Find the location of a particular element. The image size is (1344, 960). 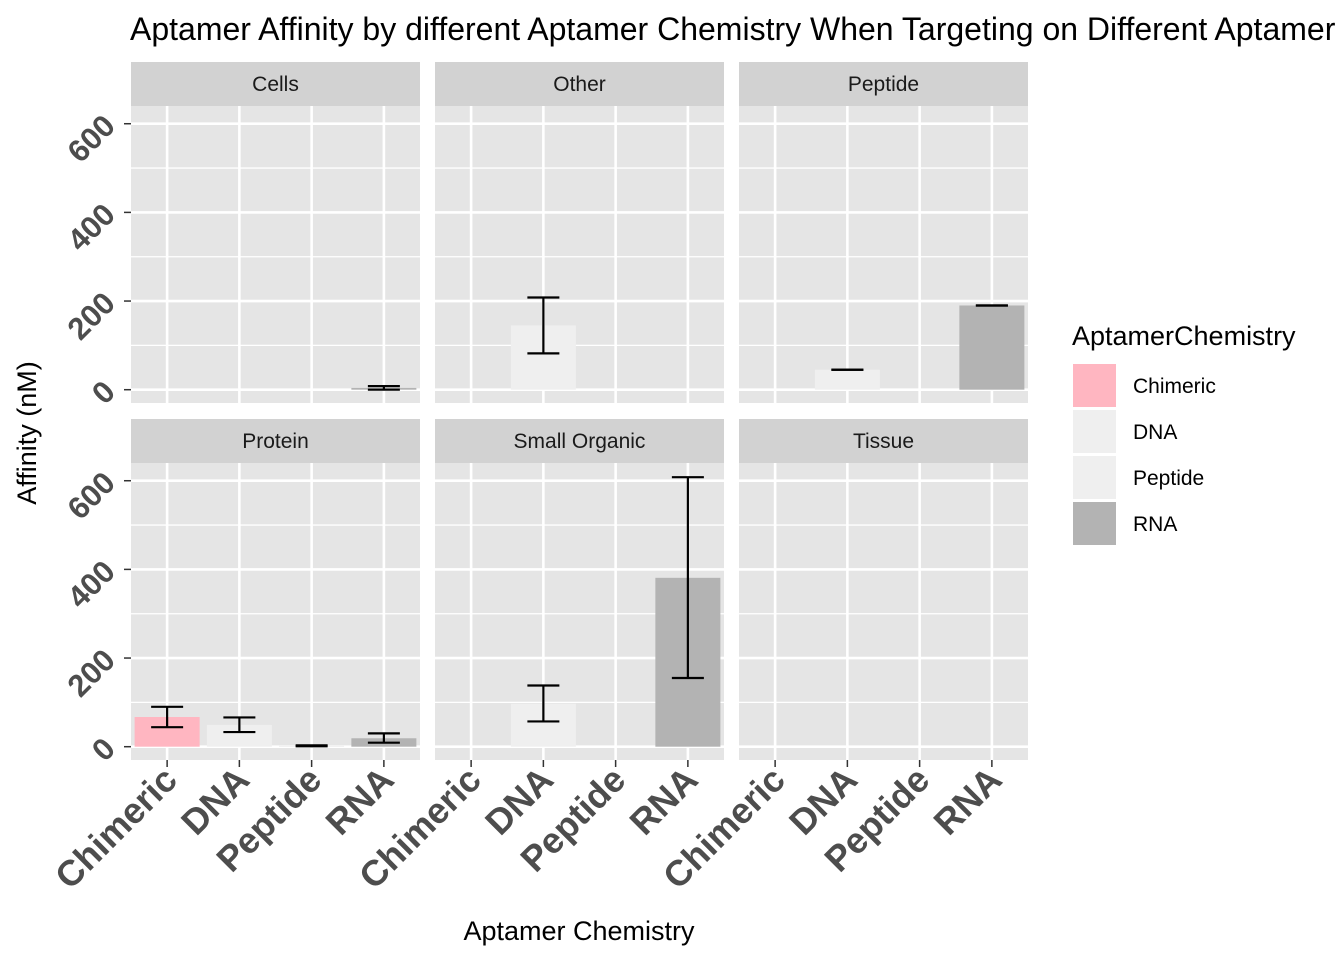

errorbar-cells-rna is located at coordinates (383, 388).